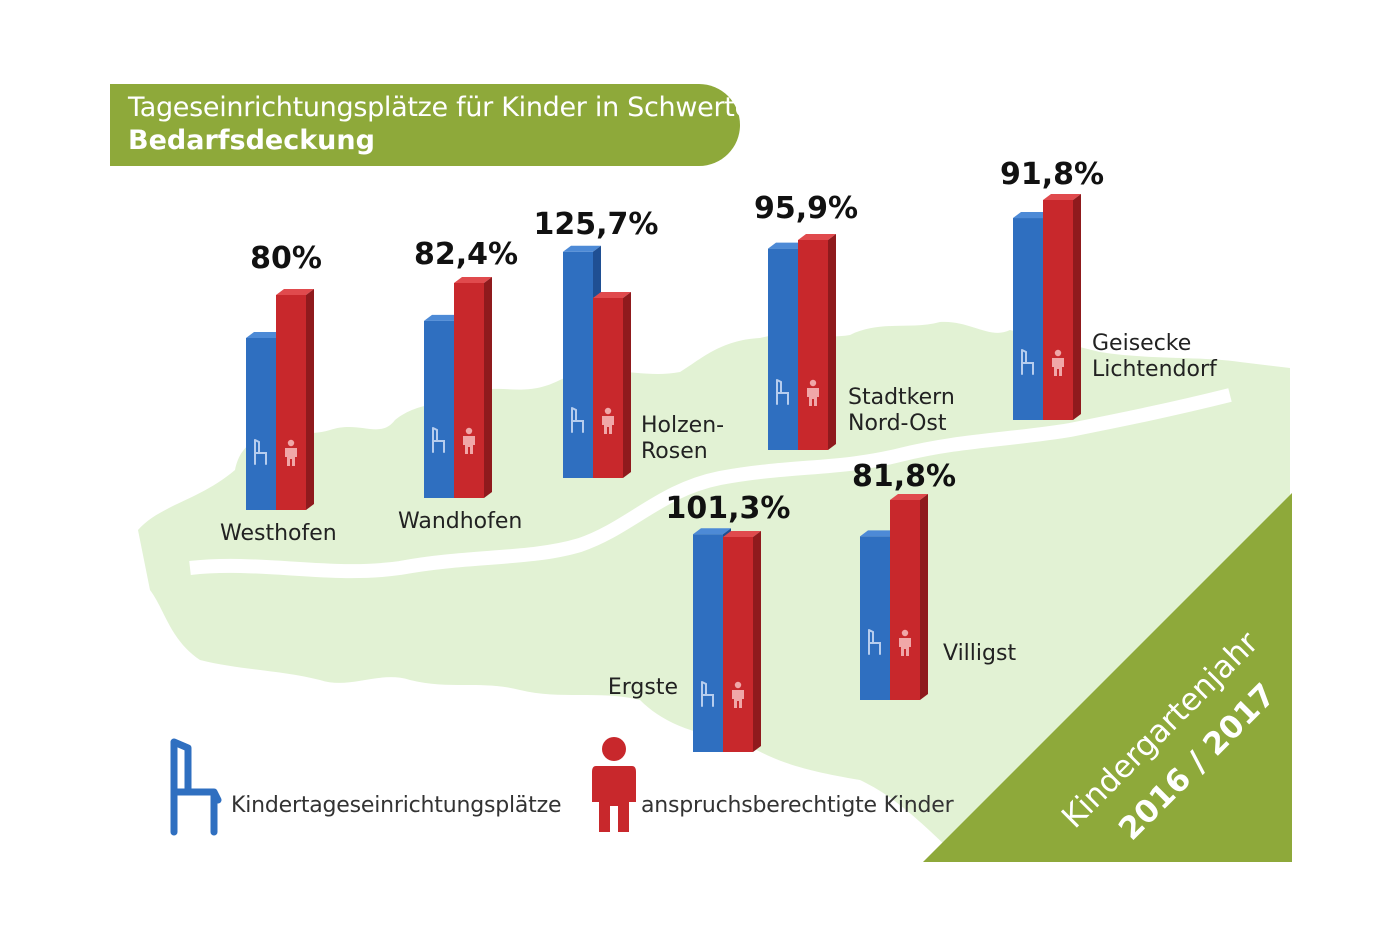 This screenshot has height=936, width=1400. I want to click on bar-children-1-top, so click(473, 280).